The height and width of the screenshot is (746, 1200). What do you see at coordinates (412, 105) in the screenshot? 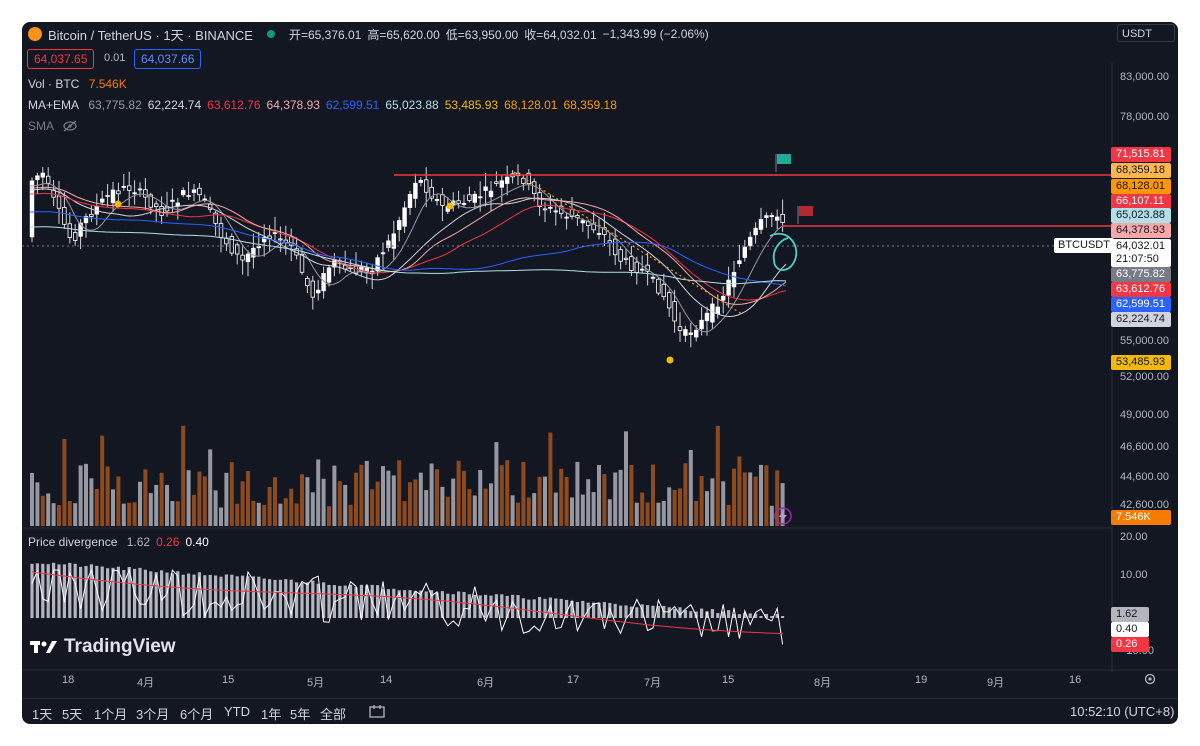
I see `ma-ema-value: 65,023.88` at bounding box center [412, 105].